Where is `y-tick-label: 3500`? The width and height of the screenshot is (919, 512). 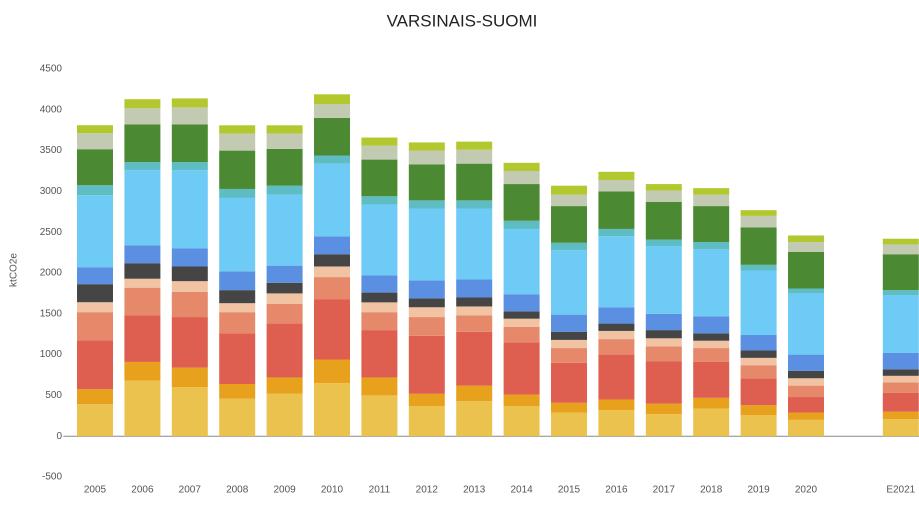 y-tick-label: 3500 is located at coordinates (51, 150).